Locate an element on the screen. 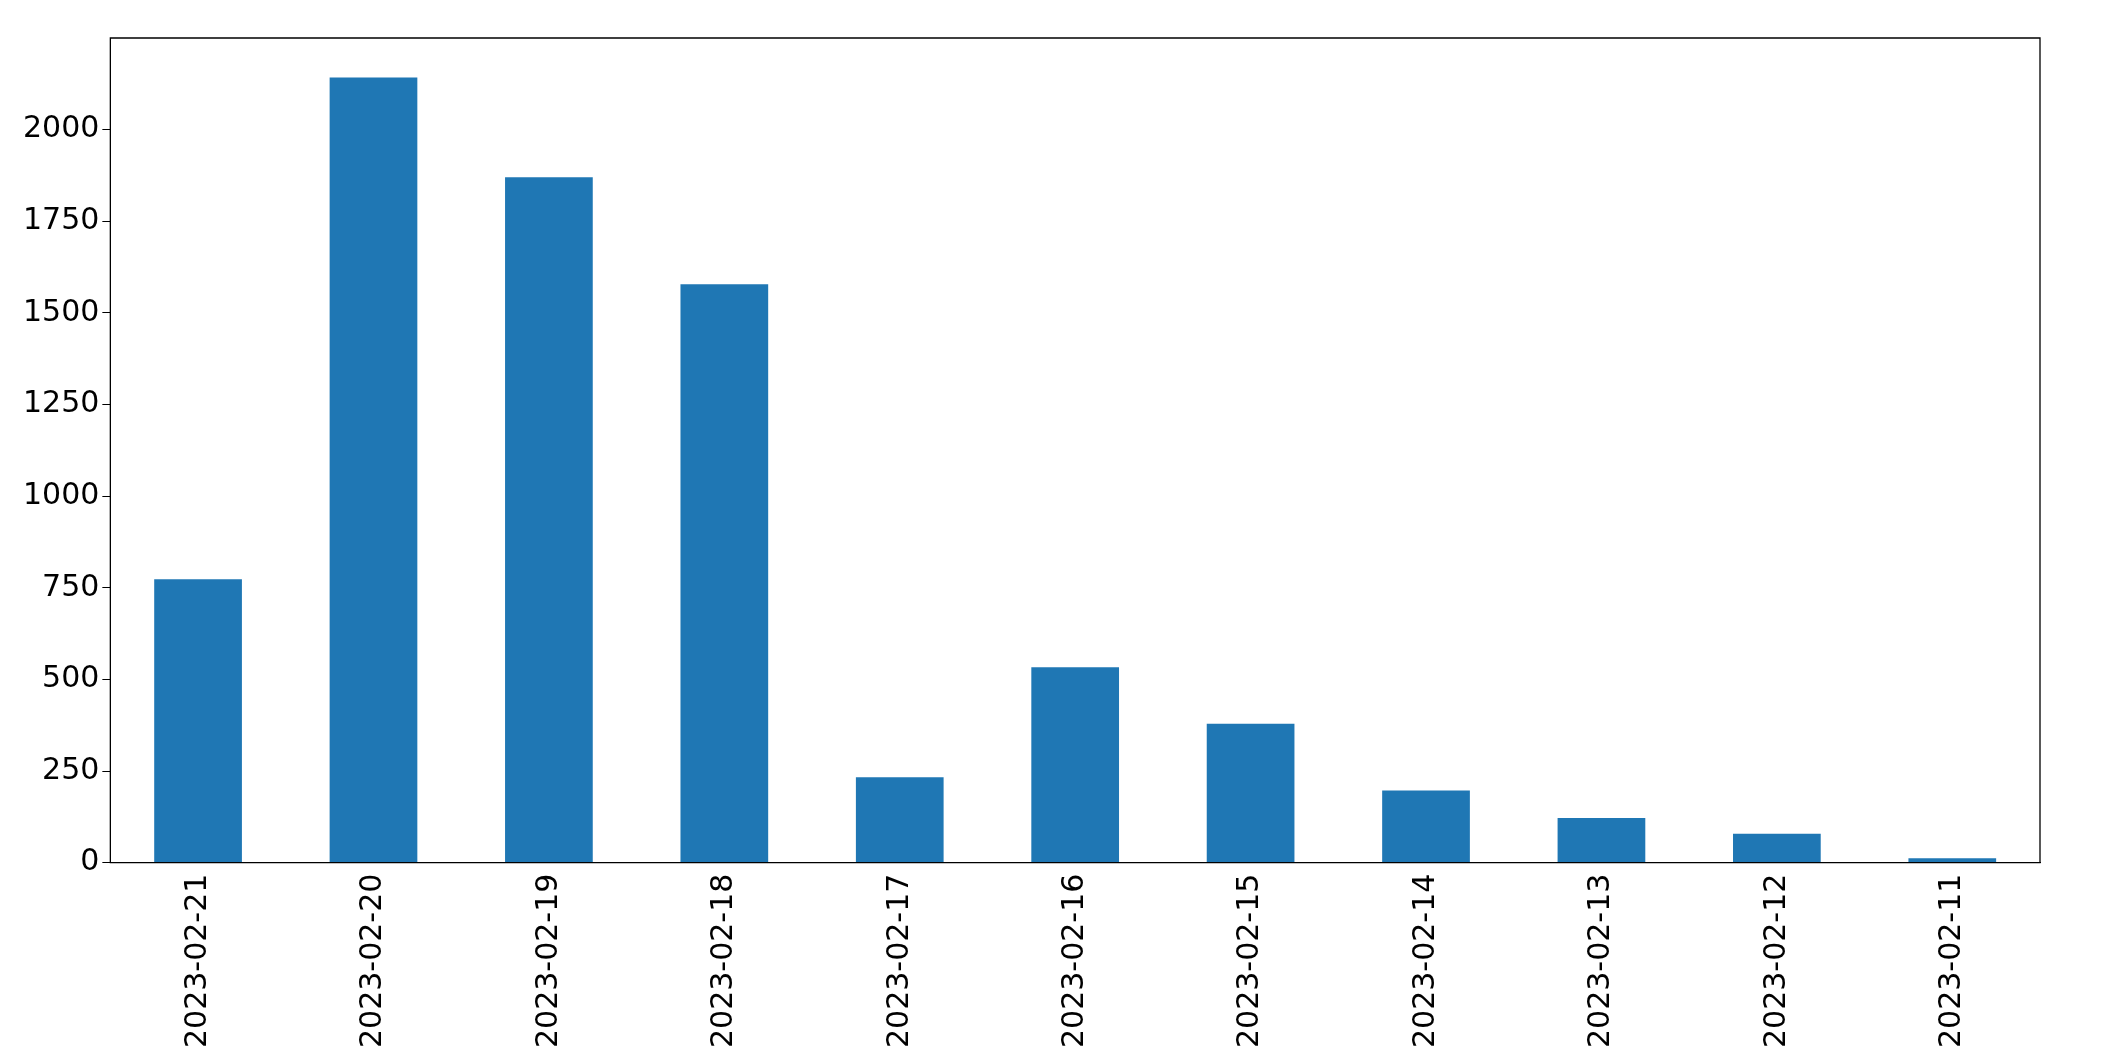 The width and height of the screenshot is (2115, 1061). x-tick-label: 2023-02-13 is located at coordinates (1599, 961).